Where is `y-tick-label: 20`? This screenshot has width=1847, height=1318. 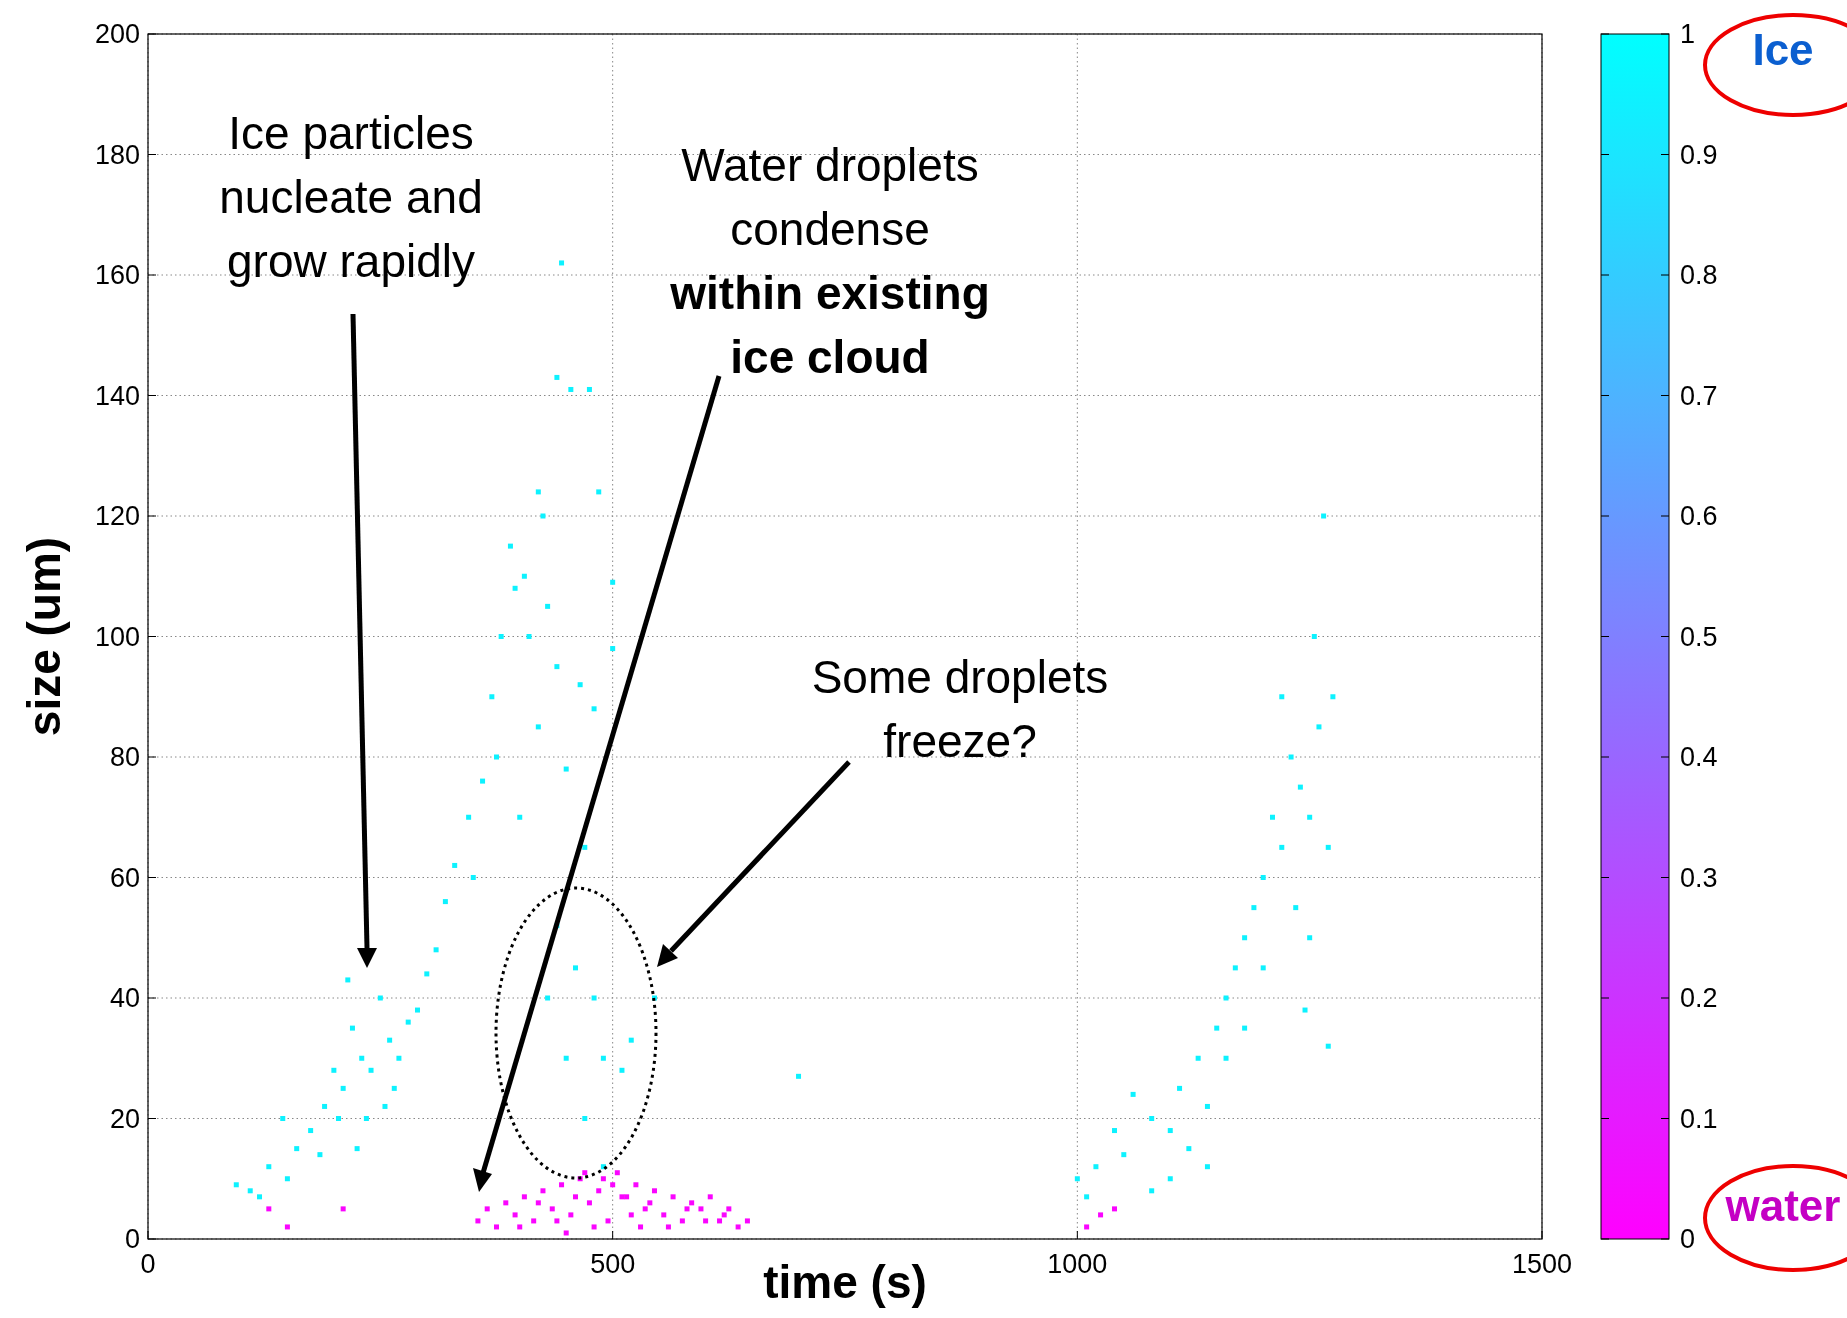
y-tick-label: 20 is located at coordinates (124, 1118).